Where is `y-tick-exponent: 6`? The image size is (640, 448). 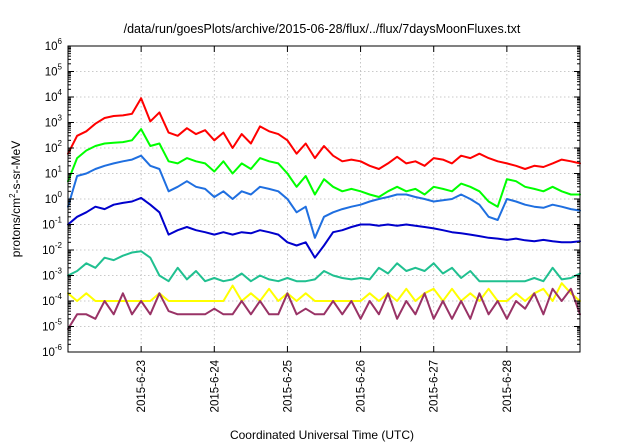 y-tick-exponent: 6 is located at coordinates (60, 41).